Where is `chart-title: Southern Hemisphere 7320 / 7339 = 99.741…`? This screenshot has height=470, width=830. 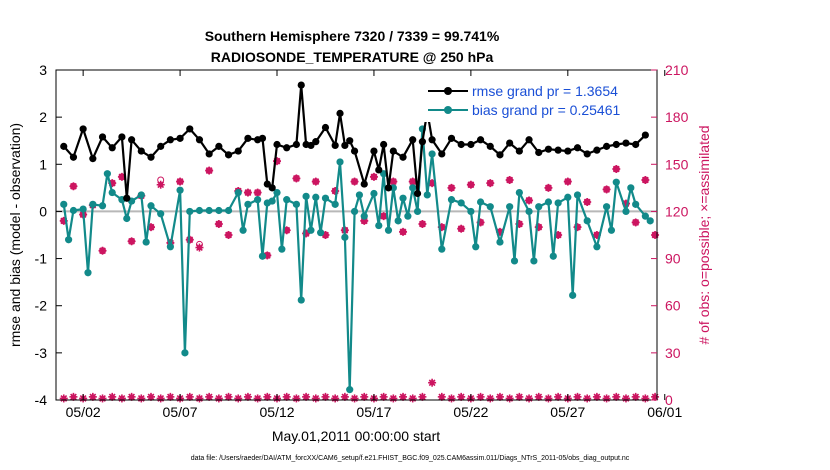 chart-title: Southern Hemisphere 7320 / 7339 = 99.741… is located at coordinates (352, 36).